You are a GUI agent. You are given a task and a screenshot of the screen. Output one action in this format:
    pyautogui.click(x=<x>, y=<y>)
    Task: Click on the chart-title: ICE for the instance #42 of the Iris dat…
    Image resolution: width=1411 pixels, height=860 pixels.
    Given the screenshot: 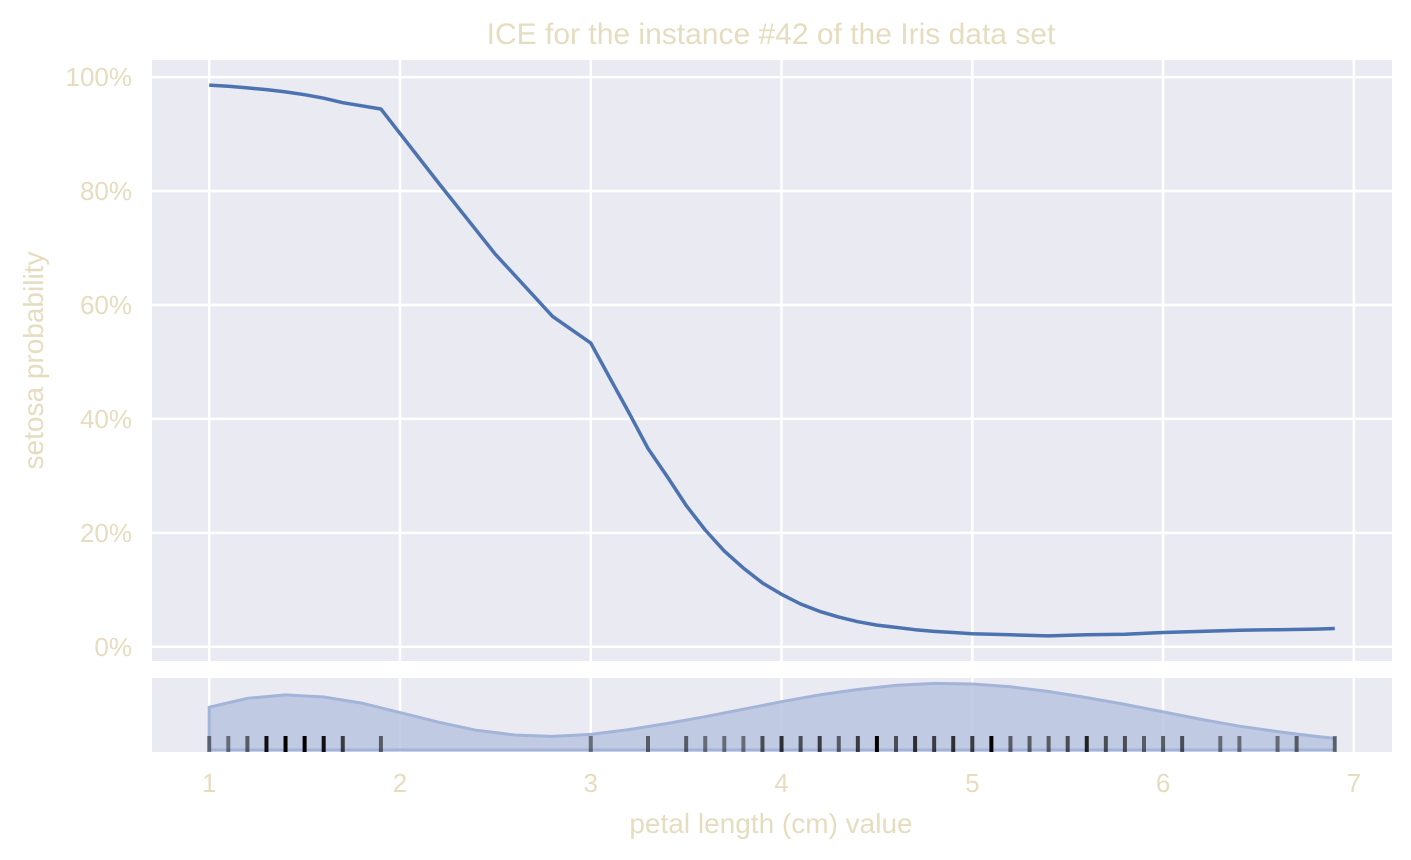 What is the action you would take?
    pyautogui.click(x=771, y=34)
    